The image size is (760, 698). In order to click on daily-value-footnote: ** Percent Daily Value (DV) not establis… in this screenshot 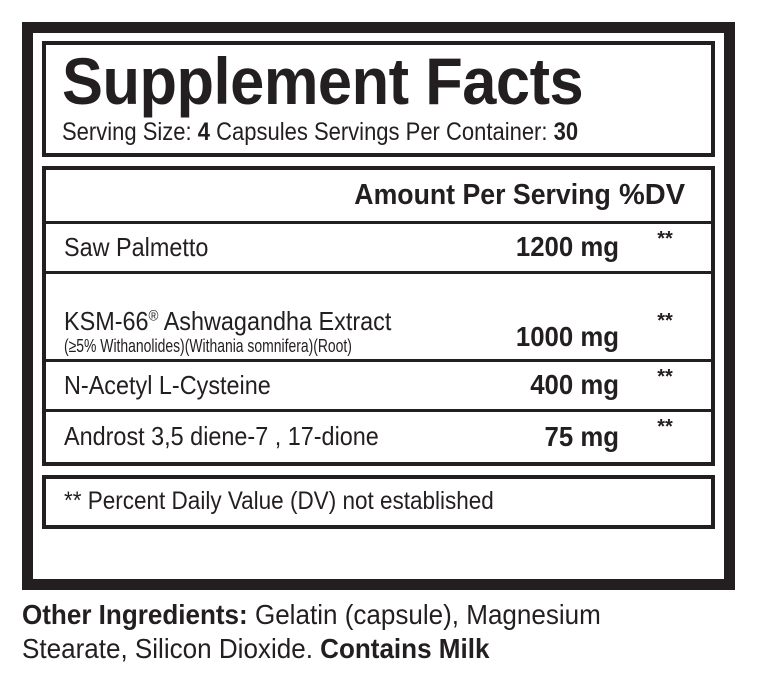, I will do `click(279, 501)`.